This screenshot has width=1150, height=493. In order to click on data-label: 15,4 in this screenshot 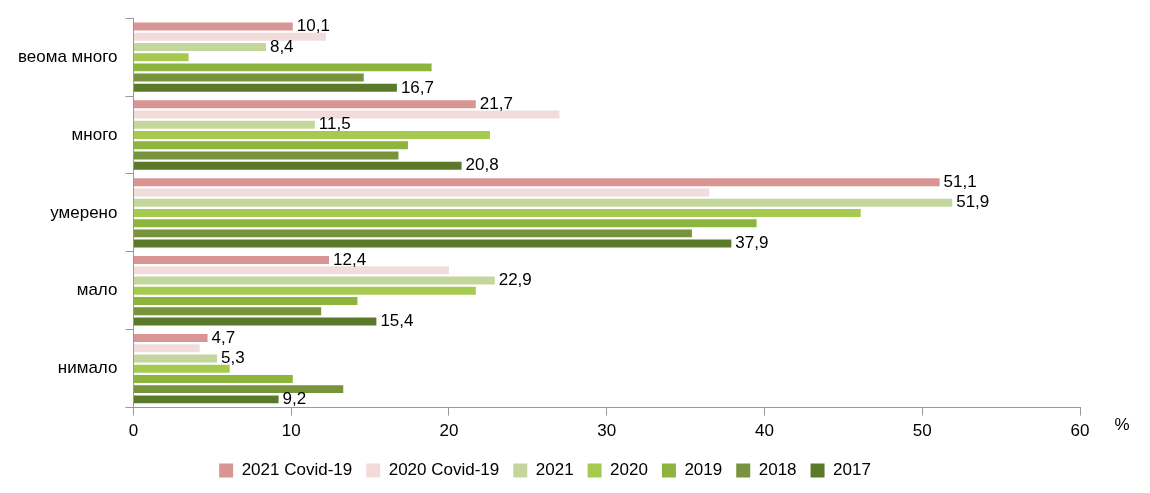, I will do `click(397, 321)`.